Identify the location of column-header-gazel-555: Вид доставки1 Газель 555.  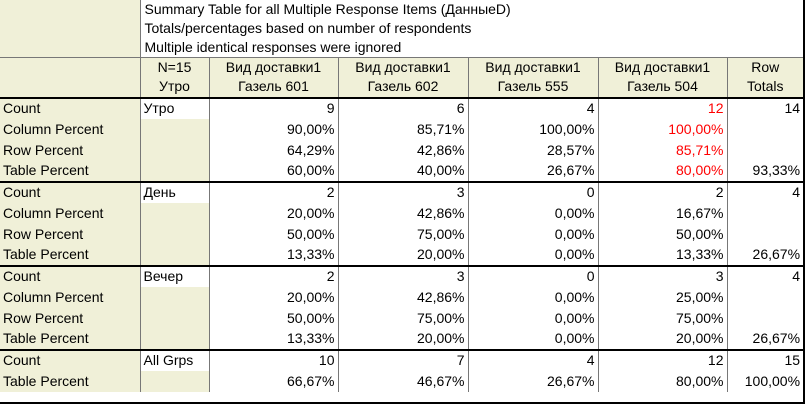
(533, 77).